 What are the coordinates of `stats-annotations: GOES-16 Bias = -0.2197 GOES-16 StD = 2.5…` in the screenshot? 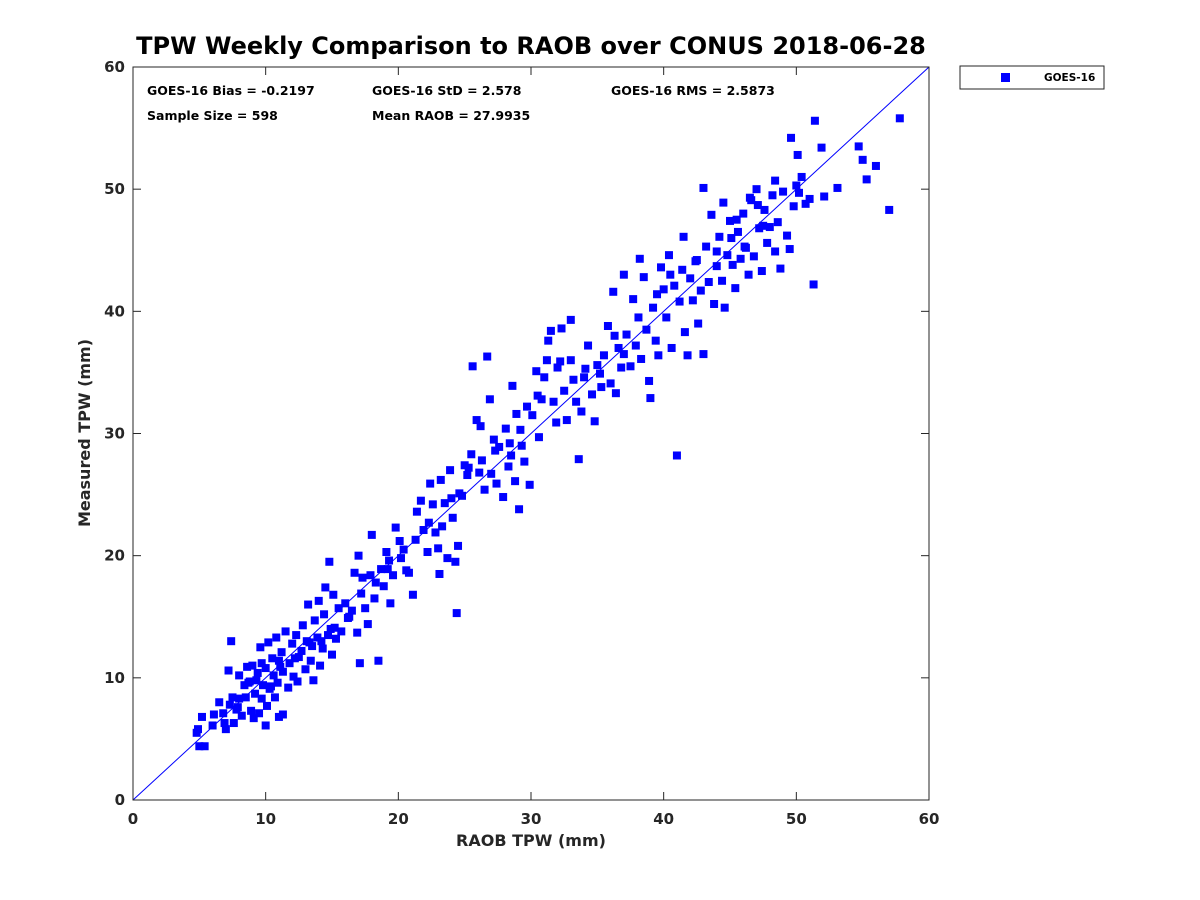 It's located at (461, 103).